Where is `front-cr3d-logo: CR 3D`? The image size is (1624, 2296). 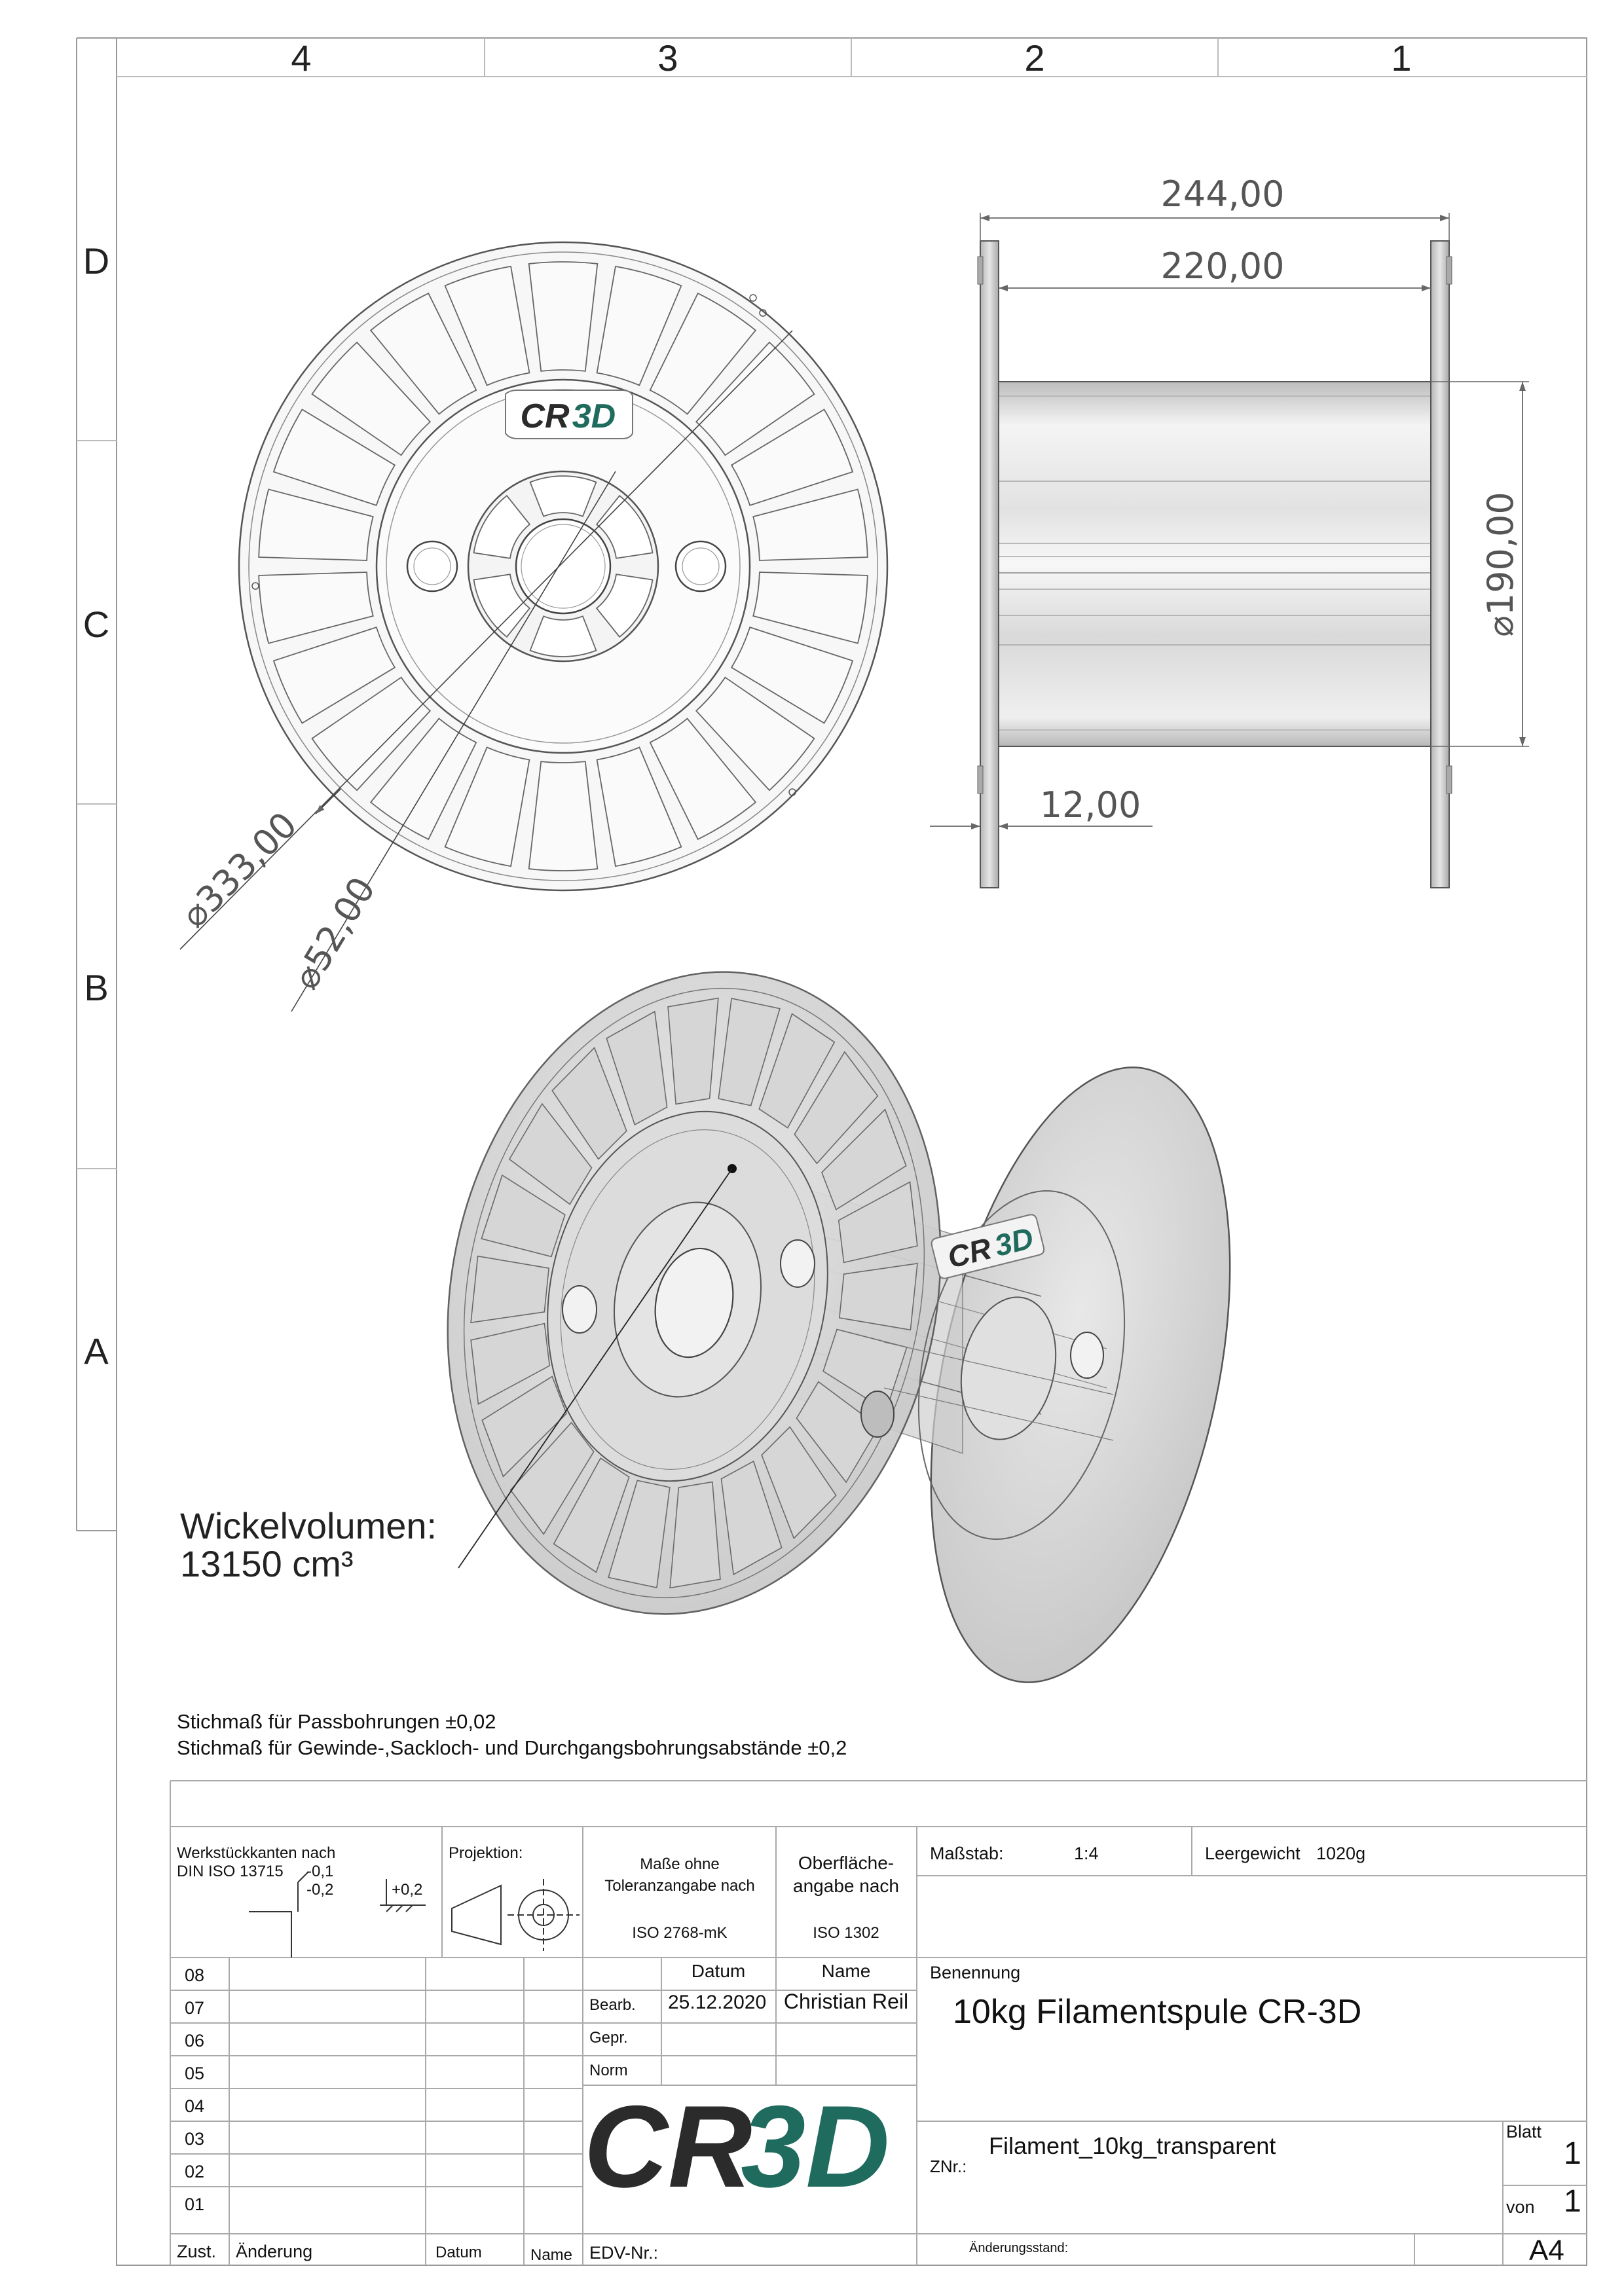
front-cr3d-logo: CR 3D is located at coordinates (569, 414).